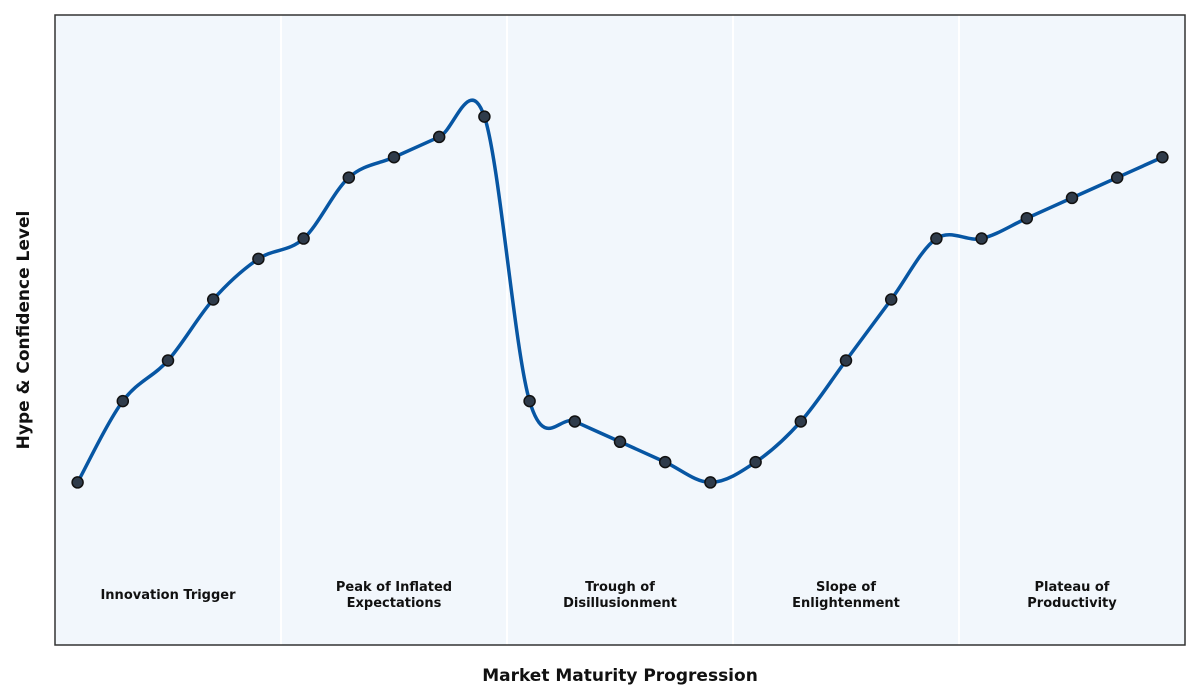 This screenshot has height=700, width=1200. I want to click on phase-label-1: Innovation Trigger, so click(168, 595).